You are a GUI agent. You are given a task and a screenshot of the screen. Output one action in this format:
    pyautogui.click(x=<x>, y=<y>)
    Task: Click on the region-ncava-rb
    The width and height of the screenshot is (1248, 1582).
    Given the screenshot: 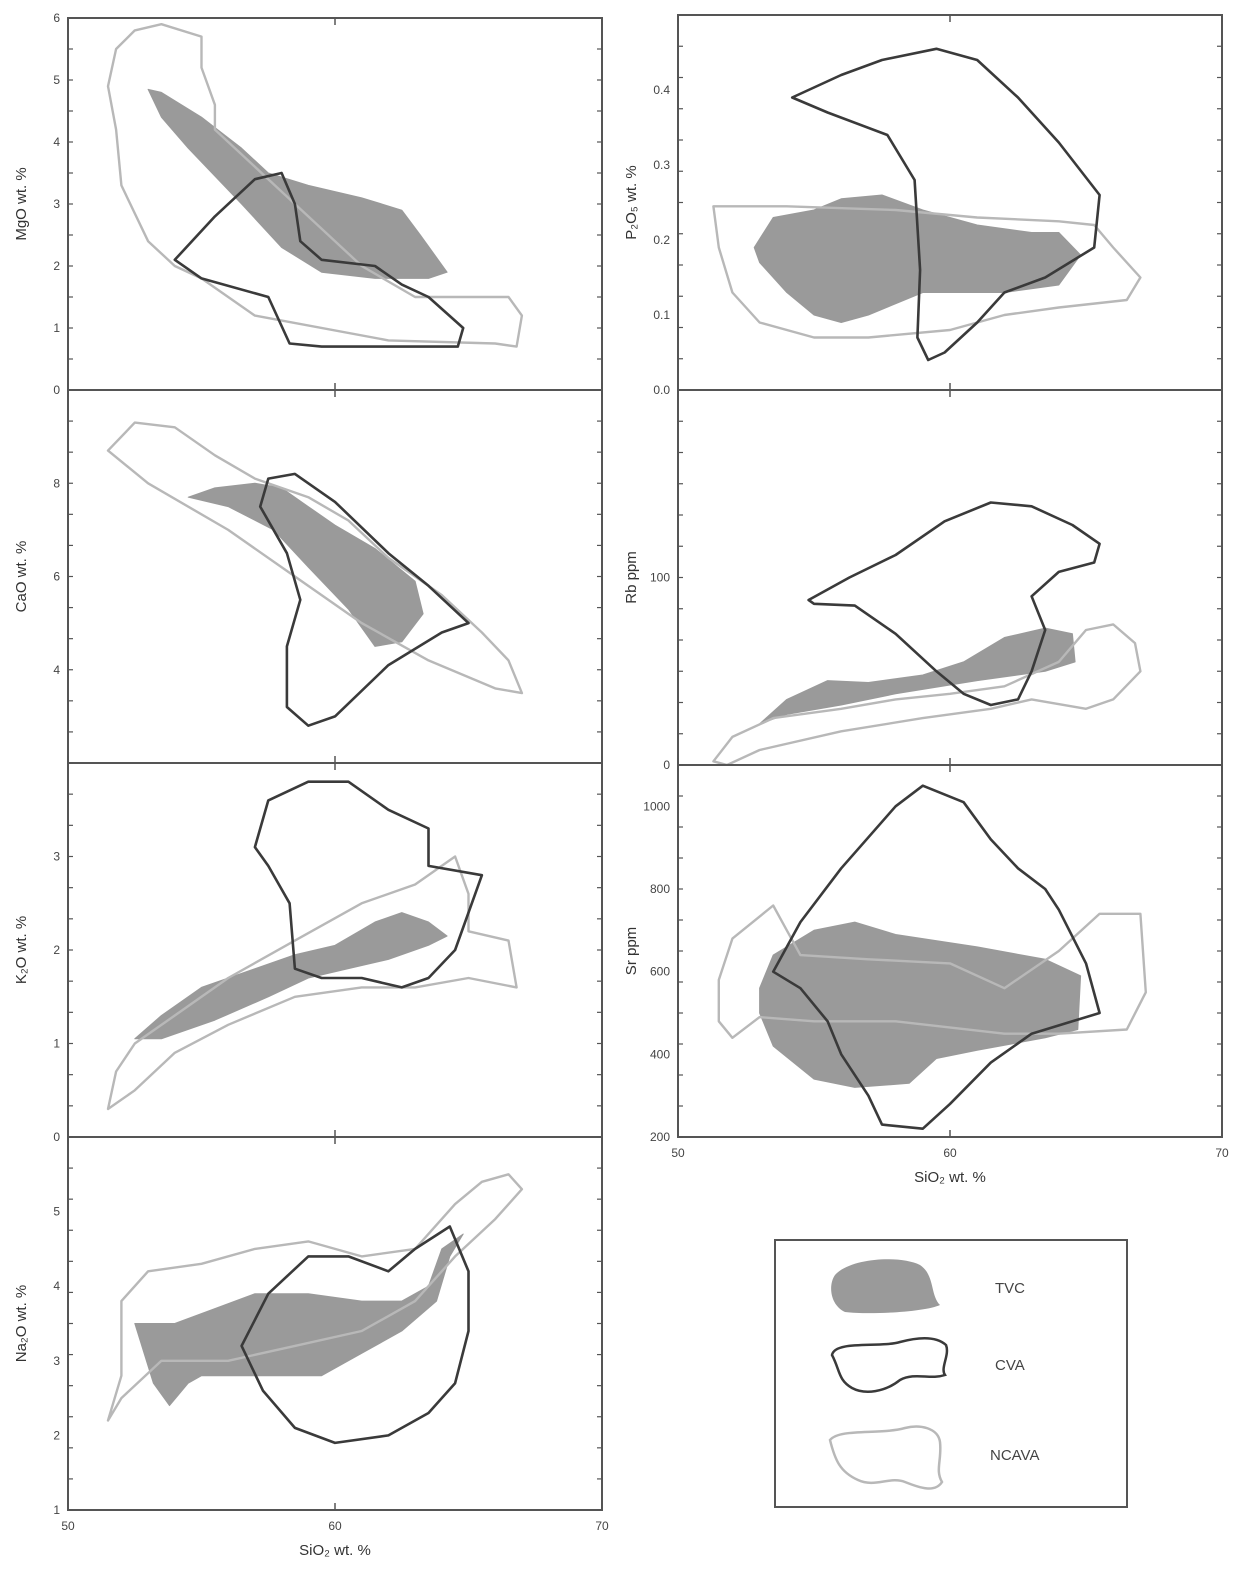 What is the action you would take?
    pyautogui.click(x=927, y=694)
    